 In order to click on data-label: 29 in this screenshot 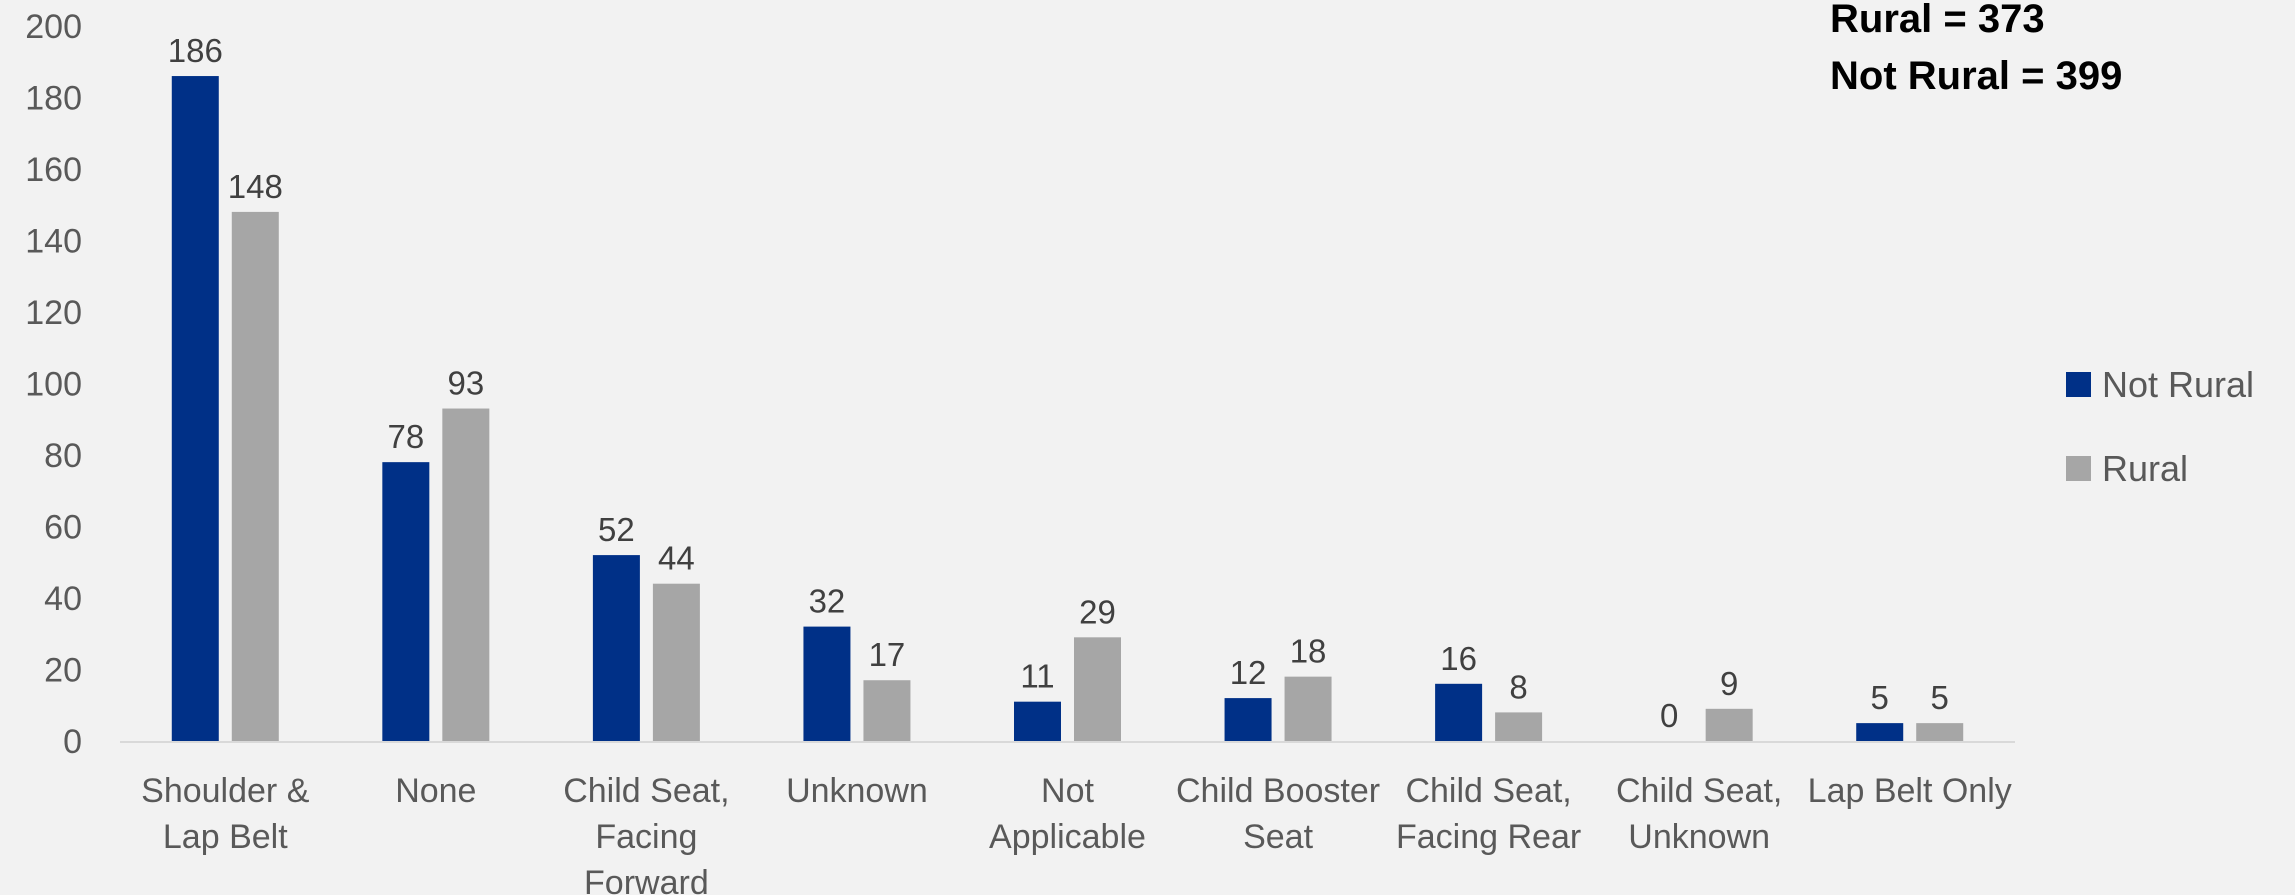, I will do `click(1097, 611)`.